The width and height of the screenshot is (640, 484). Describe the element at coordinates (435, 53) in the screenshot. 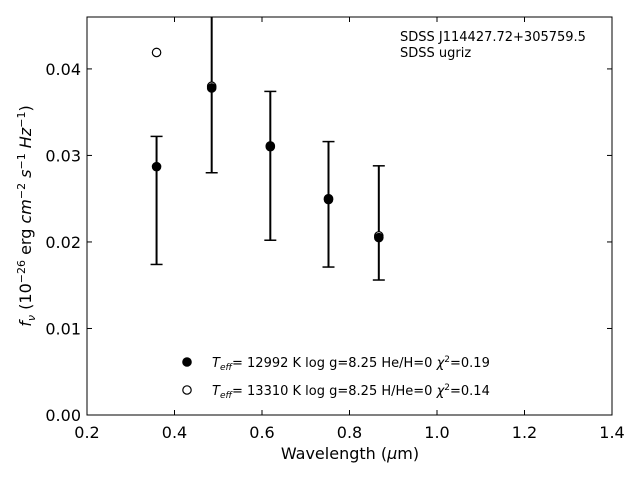

I see `photometry-annotation: SDSS ugriz` at that location.